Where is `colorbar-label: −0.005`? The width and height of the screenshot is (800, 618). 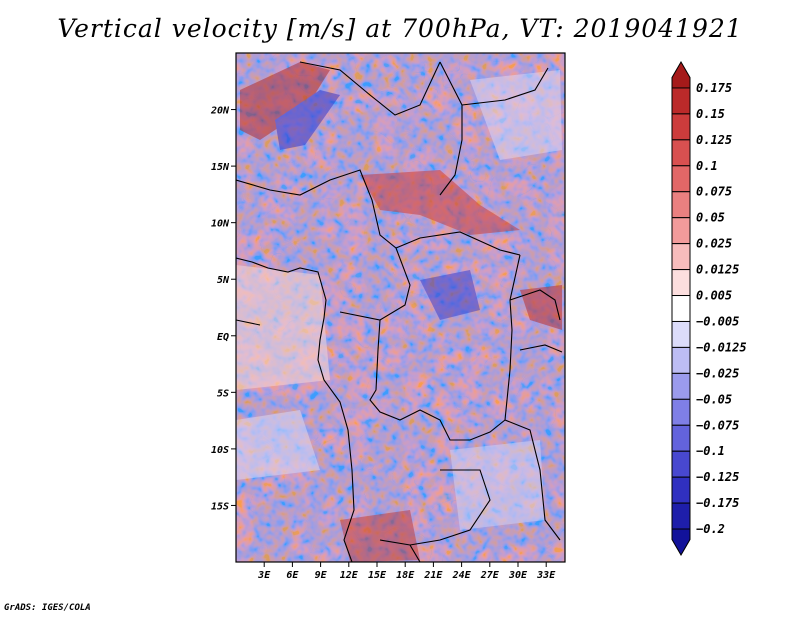 colorbar-label: −0.005 is located at coordinates (717, 321).